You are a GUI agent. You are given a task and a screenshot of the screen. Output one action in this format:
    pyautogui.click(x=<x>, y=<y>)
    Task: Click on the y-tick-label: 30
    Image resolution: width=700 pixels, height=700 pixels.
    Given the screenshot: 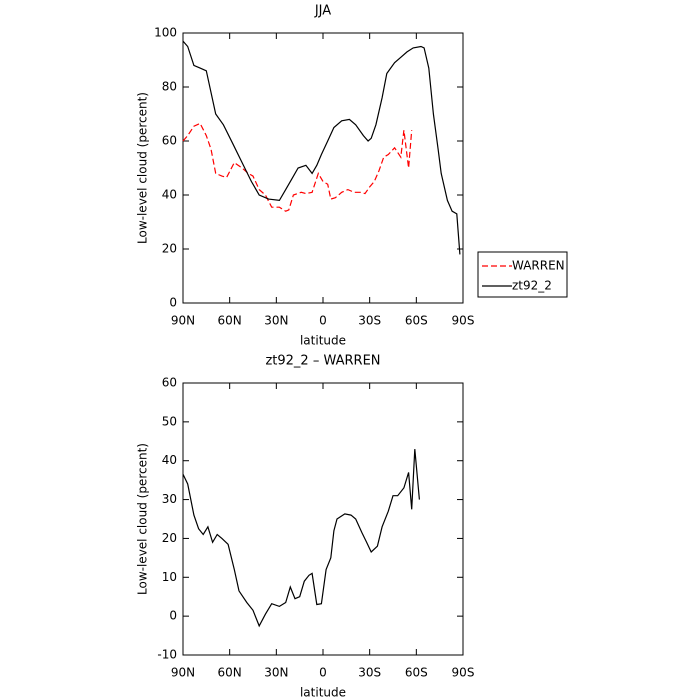 What is the action you would take?
    pyautogui.click(x=169, y=499)
    